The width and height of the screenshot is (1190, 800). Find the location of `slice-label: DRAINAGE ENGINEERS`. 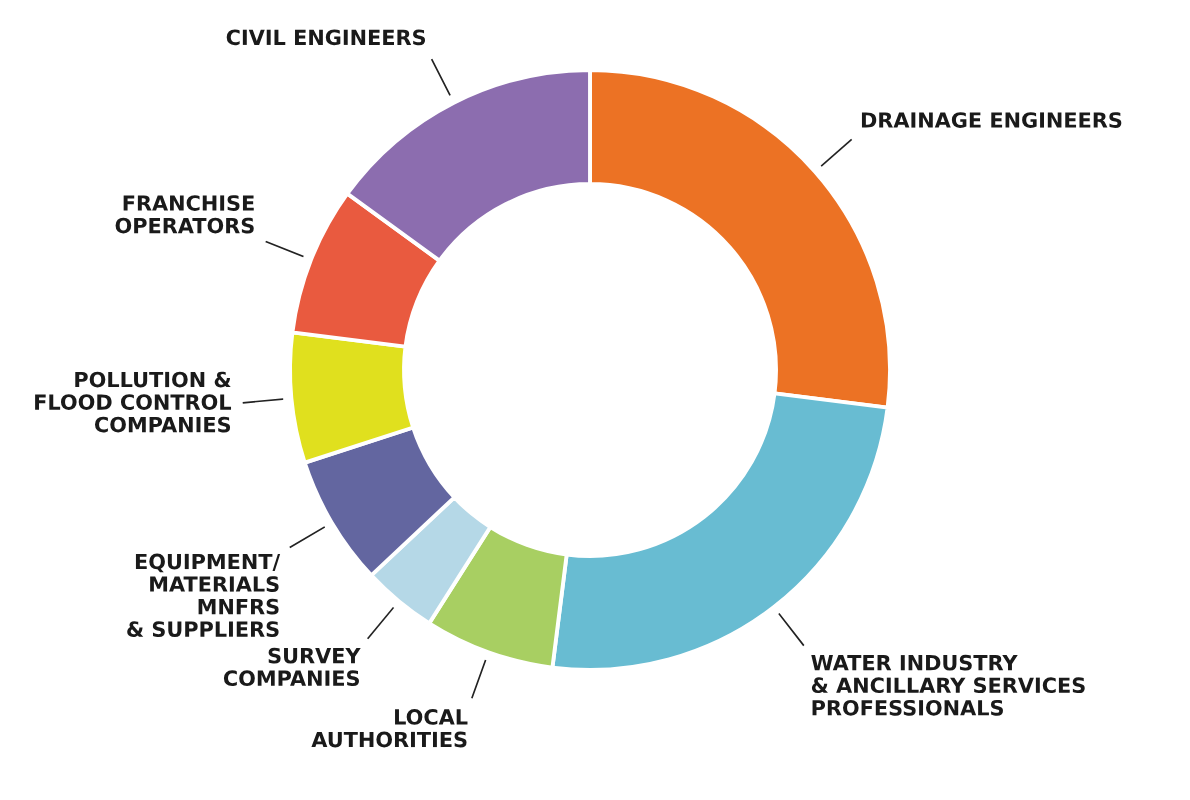

slice-label: DRAINAGE ENGINEERS is located at coordinates (991, 120).